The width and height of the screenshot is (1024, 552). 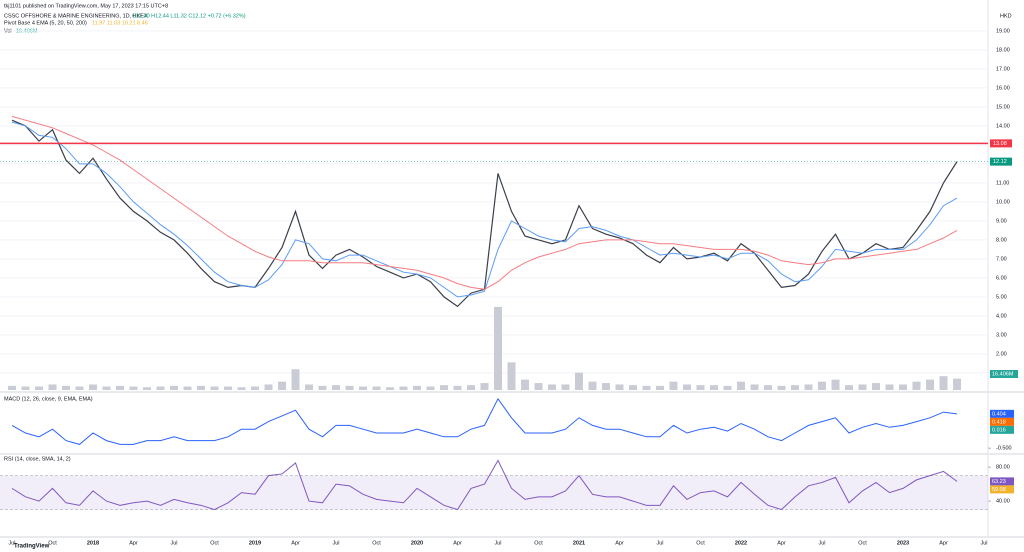 I want to click on rsi-title: RSI (14, close, SMA, 14, 2), so click(x=37, y=459).